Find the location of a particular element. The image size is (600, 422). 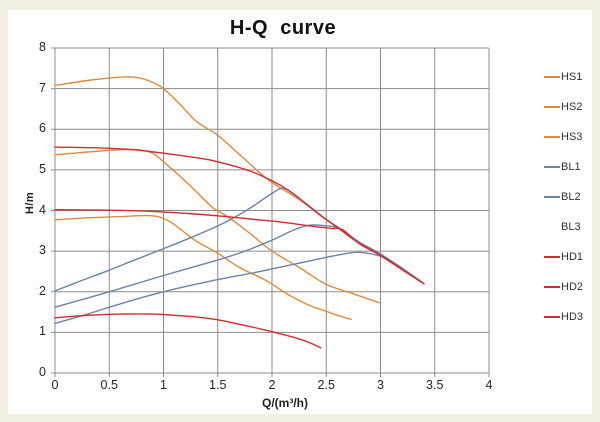

legend-label-HS3: HS3 is located at coordinates (572, 137).